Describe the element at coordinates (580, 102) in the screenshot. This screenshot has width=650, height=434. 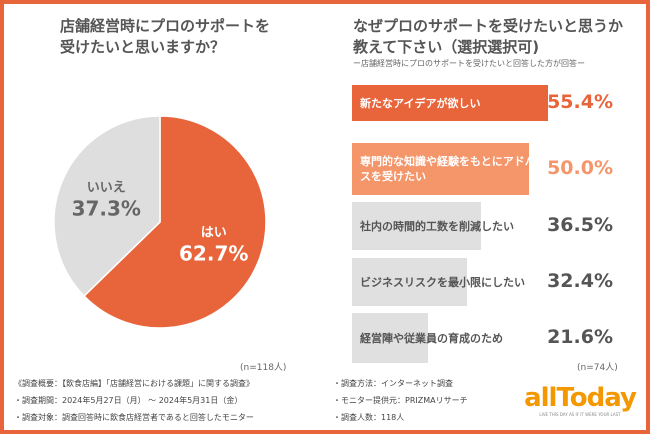
I see `bar-value-label: 55.4%` at that location.